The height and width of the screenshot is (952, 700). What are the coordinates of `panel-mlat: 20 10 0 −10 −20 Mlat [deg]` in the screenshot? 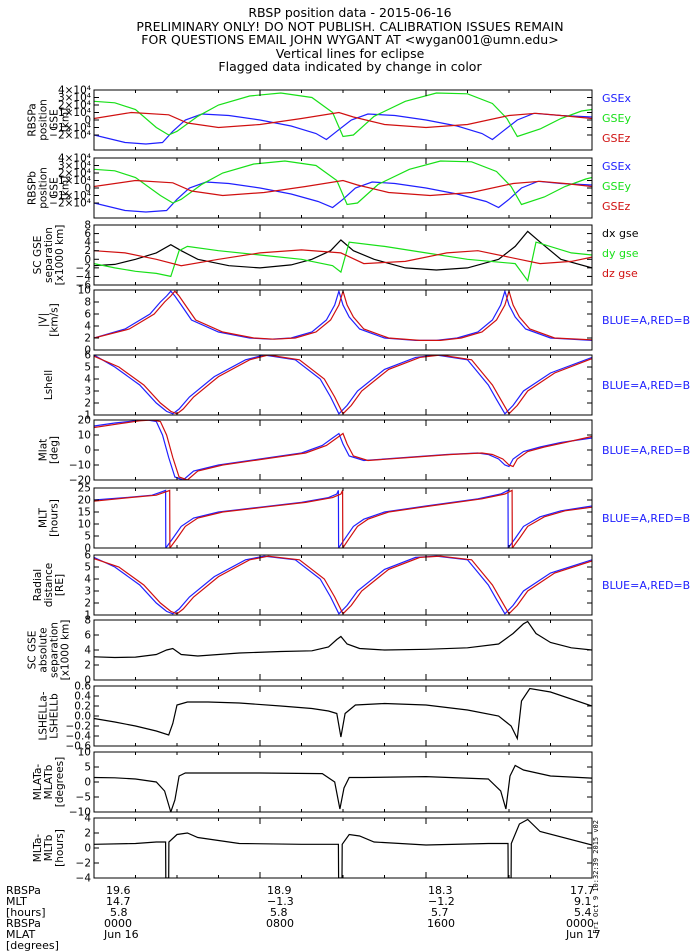 It's located at (315, 451).